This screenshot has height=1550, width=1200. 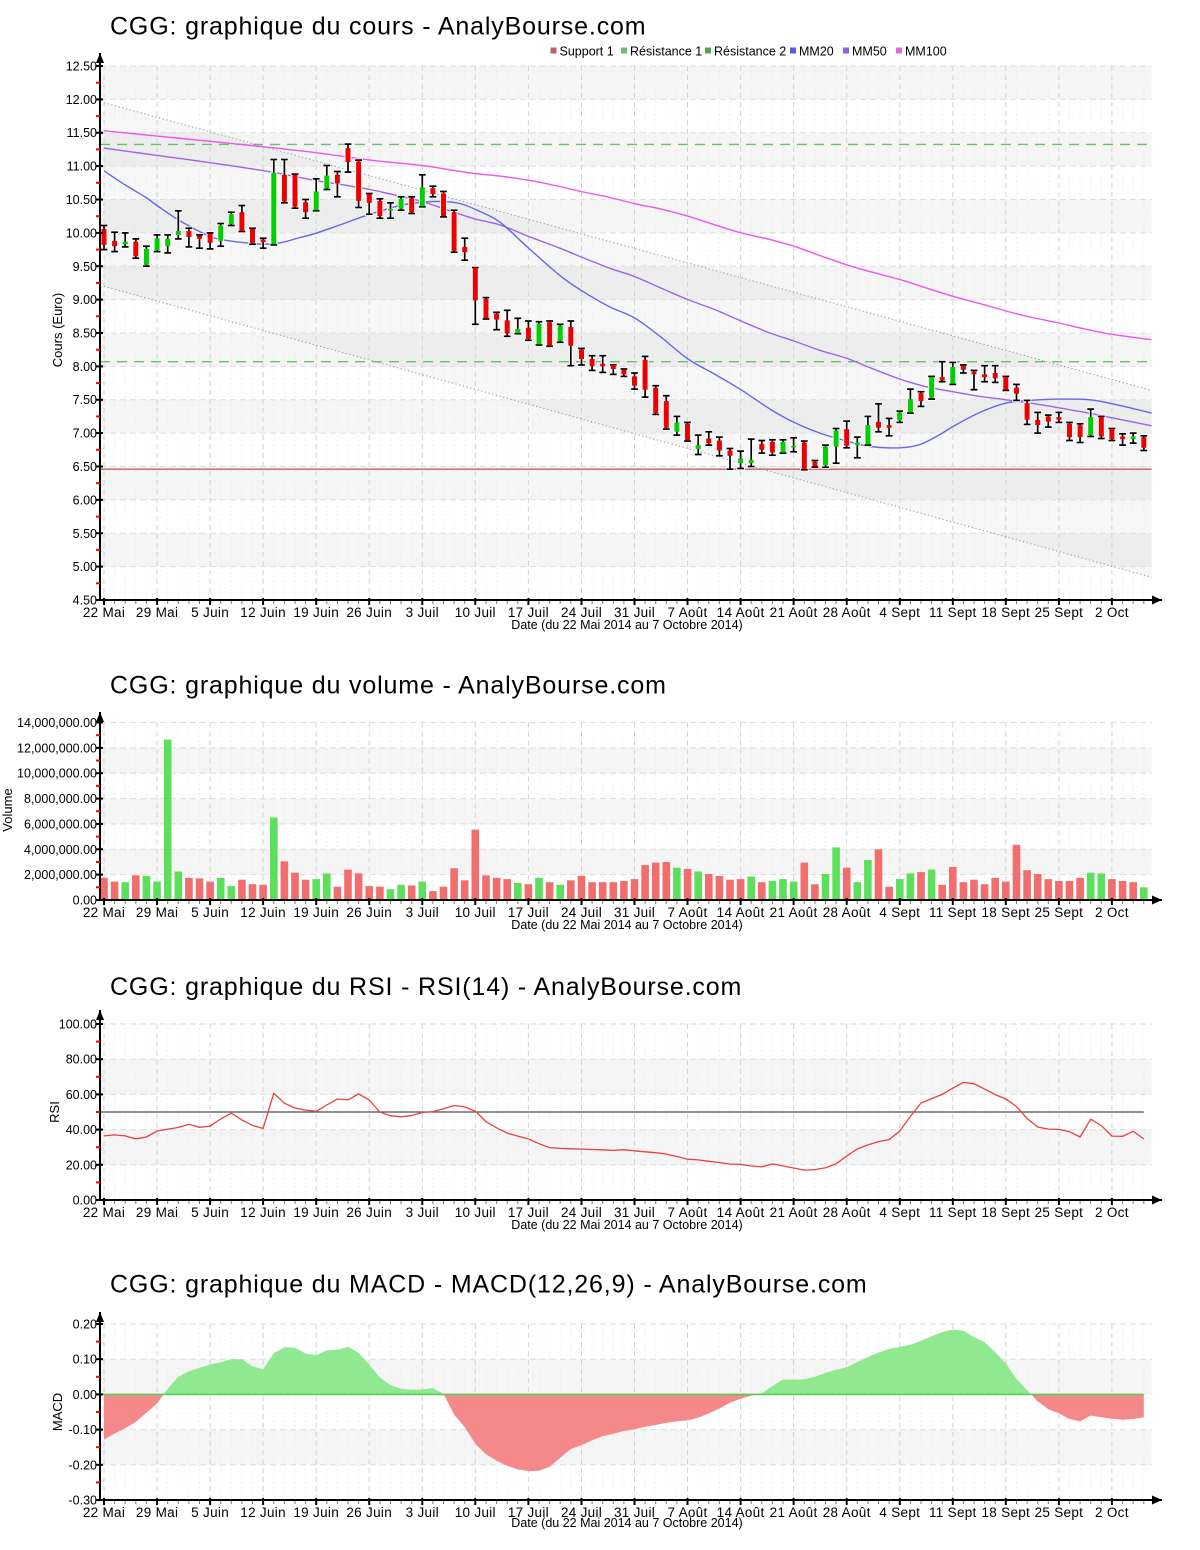 I want to click on svg-text: 2,000,000.00, so click(x=60, y=875).